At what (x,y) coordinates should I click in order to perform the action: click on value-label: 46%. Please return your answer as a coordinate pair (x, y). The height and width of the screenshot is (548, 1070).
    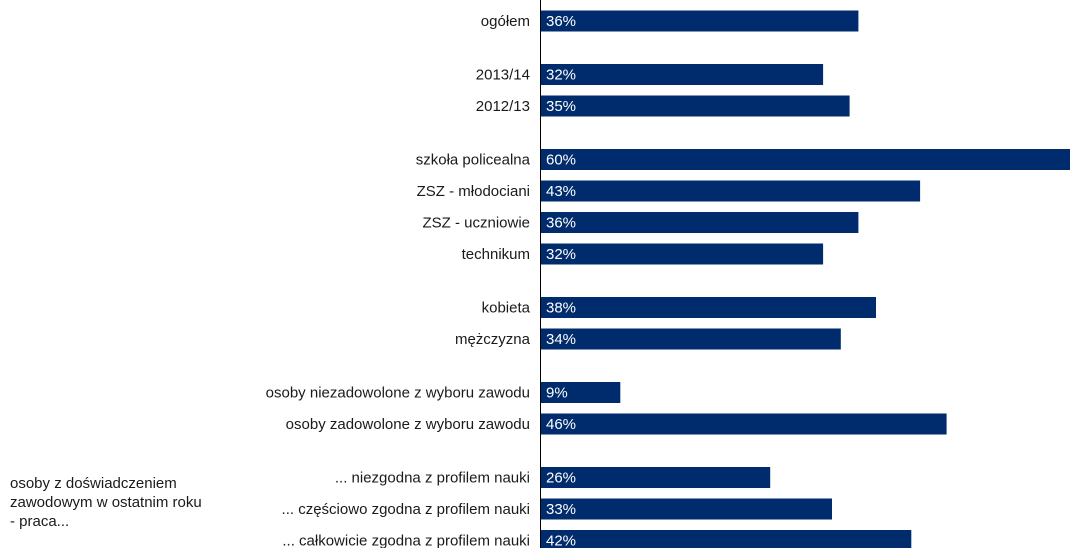
    Looking at the image, I should click on (561, 424).